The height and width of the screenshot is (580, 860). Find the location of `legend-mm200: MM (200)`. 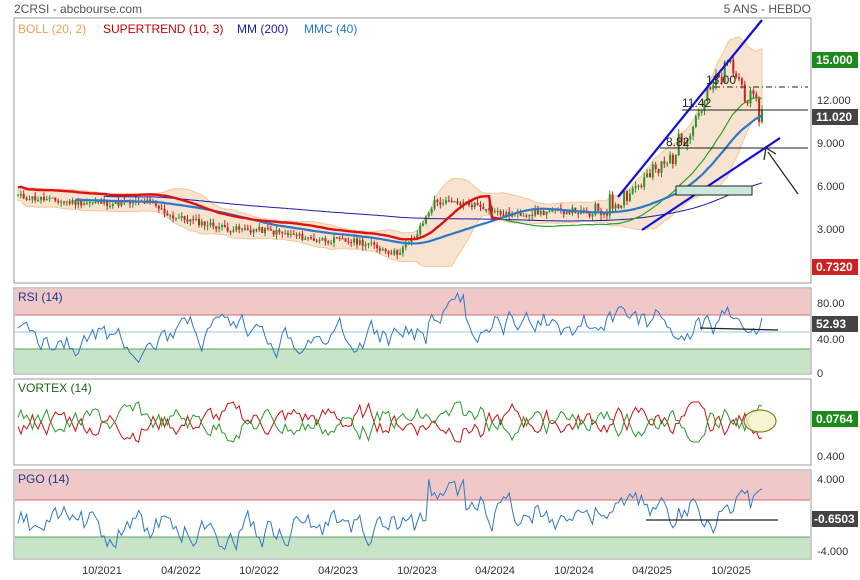

legend-mm200: MM (200) is located at coordinates (262, 29).